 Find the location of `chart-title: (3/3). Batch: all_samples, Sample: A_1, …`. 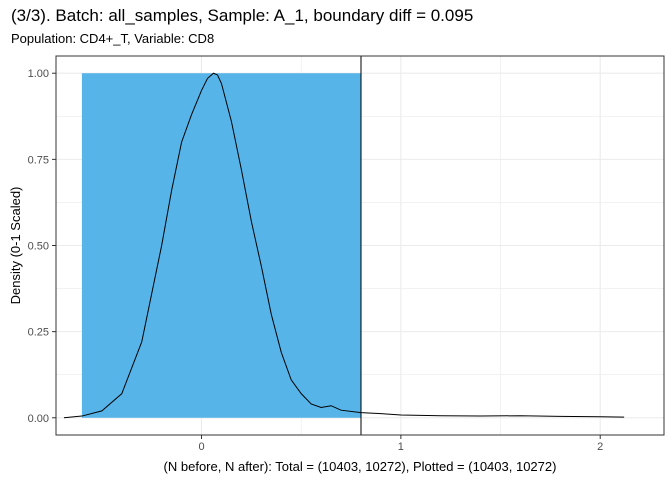

chart-title: (3/3). Batch: all_samples, Sample: A_1, … is located at coordinates (242, 15).